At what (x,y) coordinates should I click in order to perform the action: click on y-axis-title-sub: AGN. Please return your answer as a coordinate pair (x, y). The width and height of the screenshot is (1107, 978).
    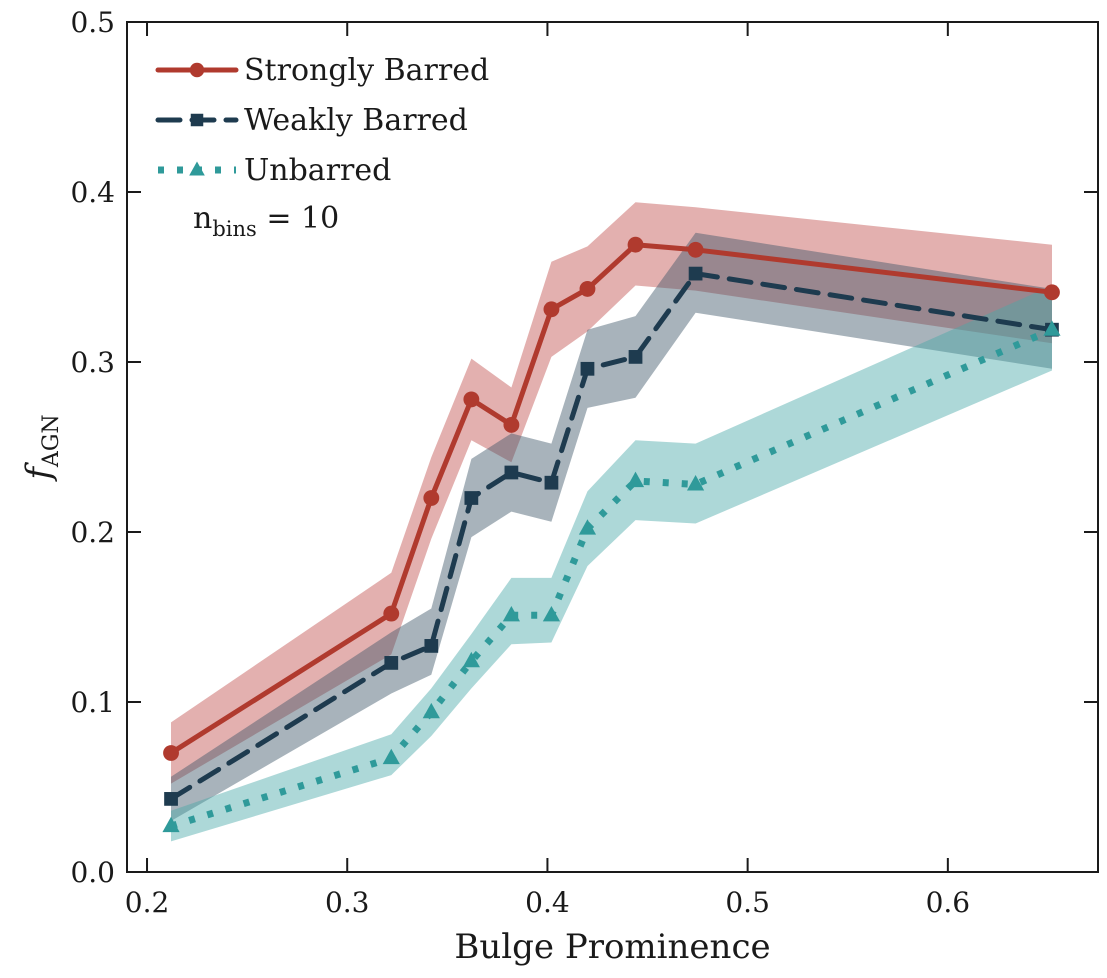
    Looking at the image, I should click on (51, 441).